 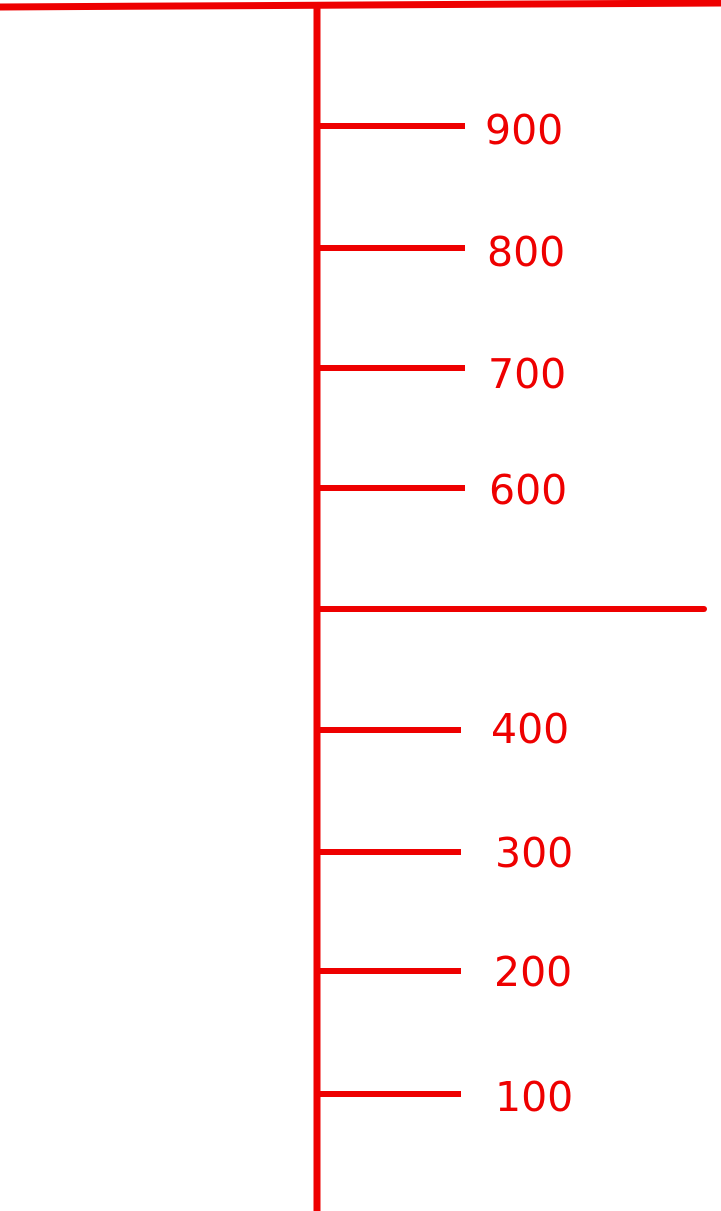 I want to click on label-600: 600, so click(x=528, y=490).